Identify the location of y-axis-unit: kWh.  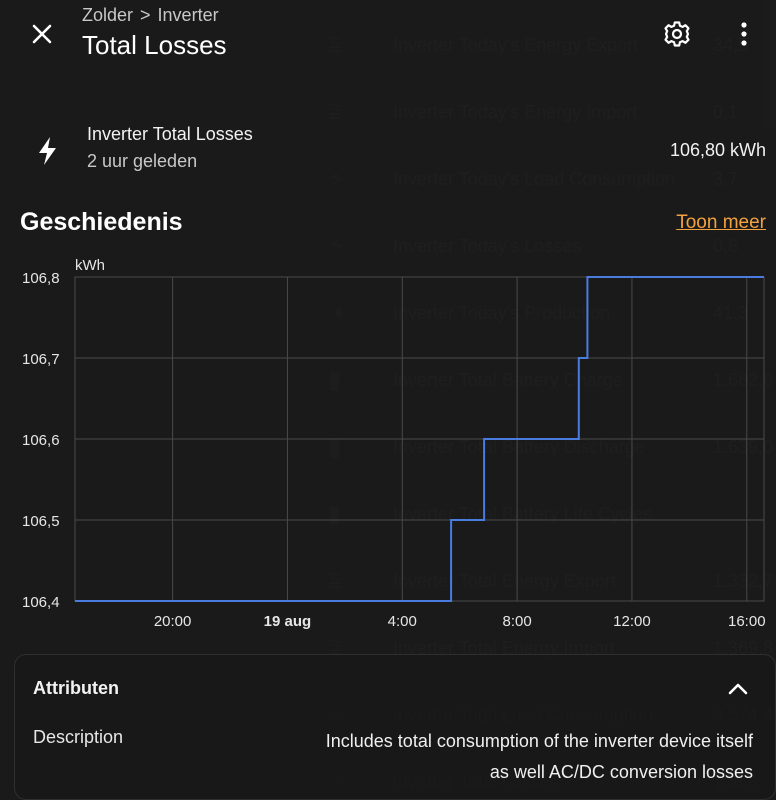
(90, 265).